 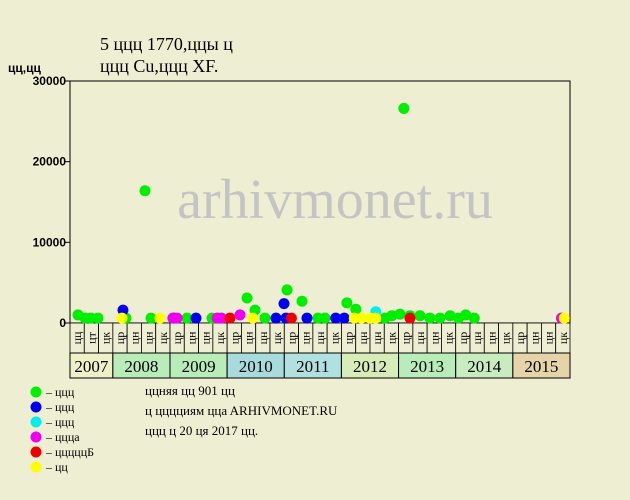 I want to click on year-label: 2012, so click(x=370, y=366).